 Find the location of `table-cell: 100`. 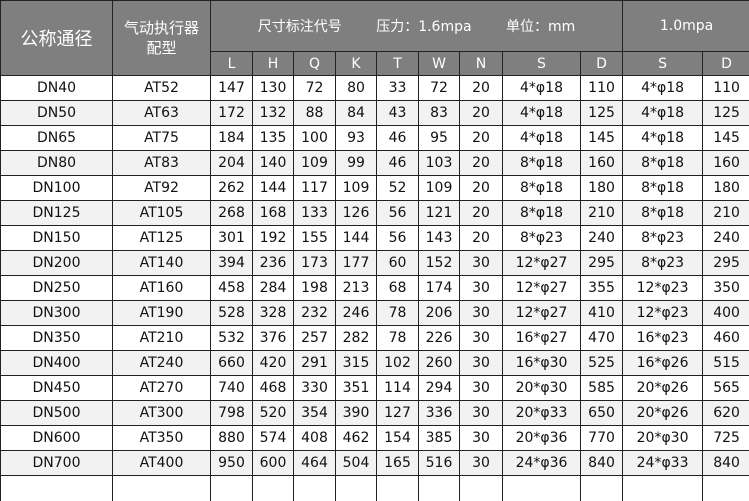

table-cell: 100 is located at coordinates (315, 138).